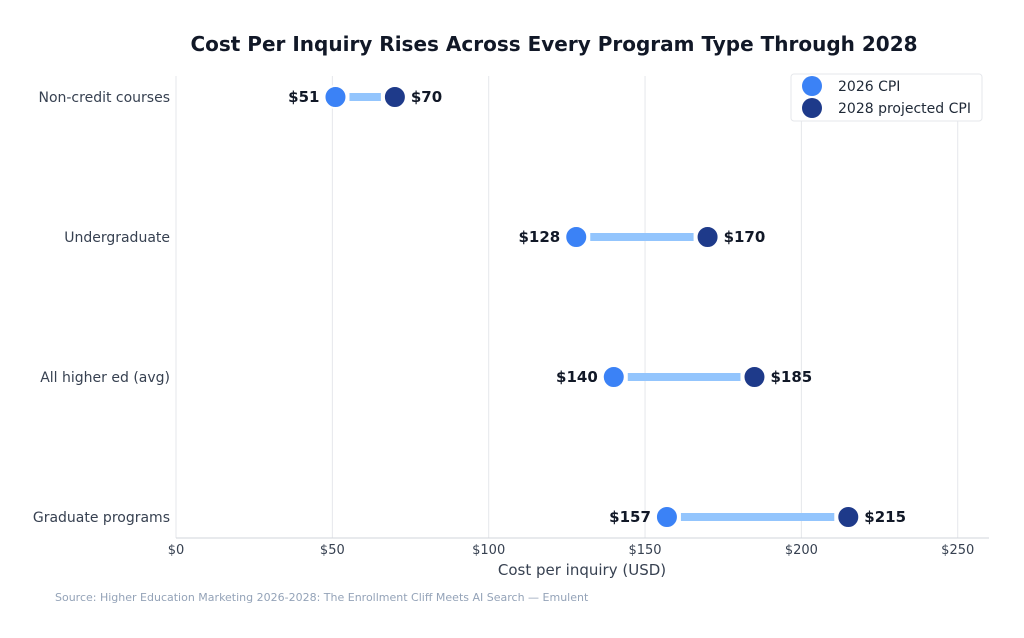 The height and width of the screenshot is (638, 1024). I want to click on legend-label-2028: 2028 projected CPI, so click(904, 109).